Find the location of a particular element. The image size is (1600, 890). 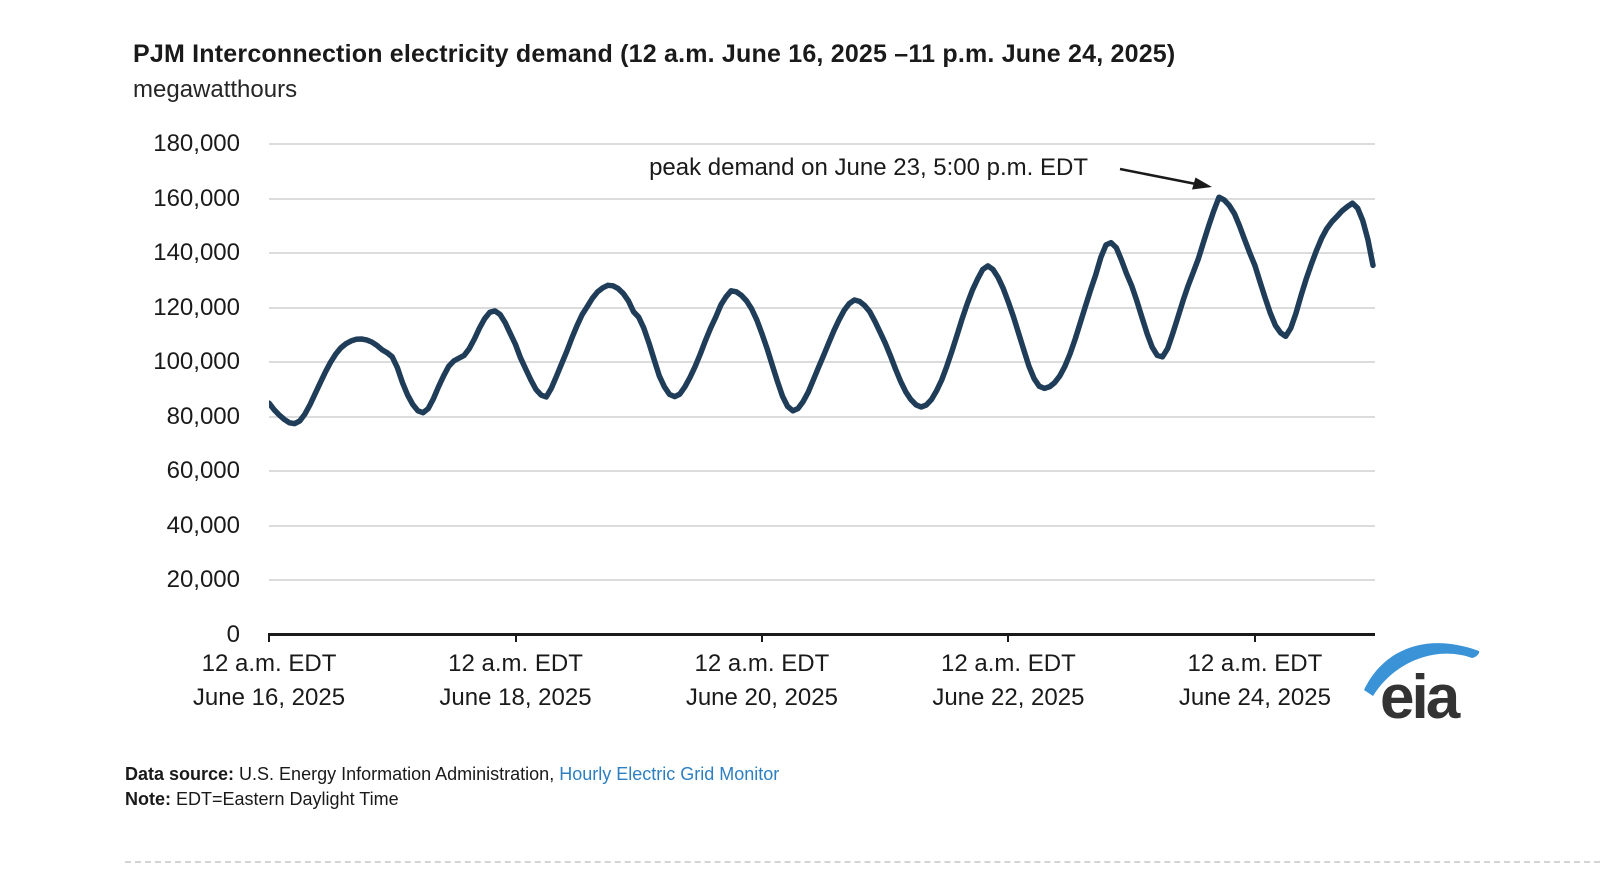

y-tick-label: 100,000 is located at coordinates (196, 362).